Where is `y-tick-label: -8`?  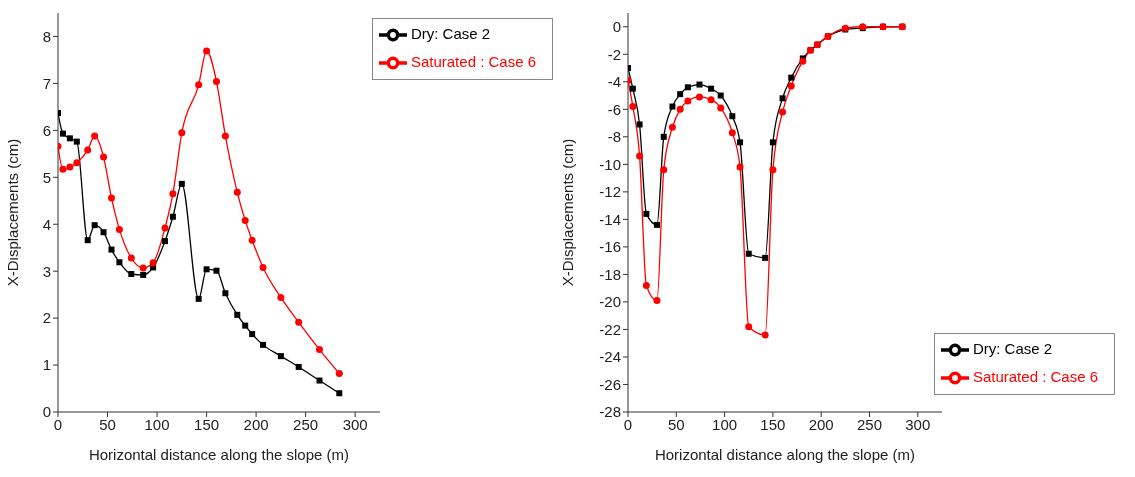 y-tick-label: -8 is located at coordinates (614, 137).